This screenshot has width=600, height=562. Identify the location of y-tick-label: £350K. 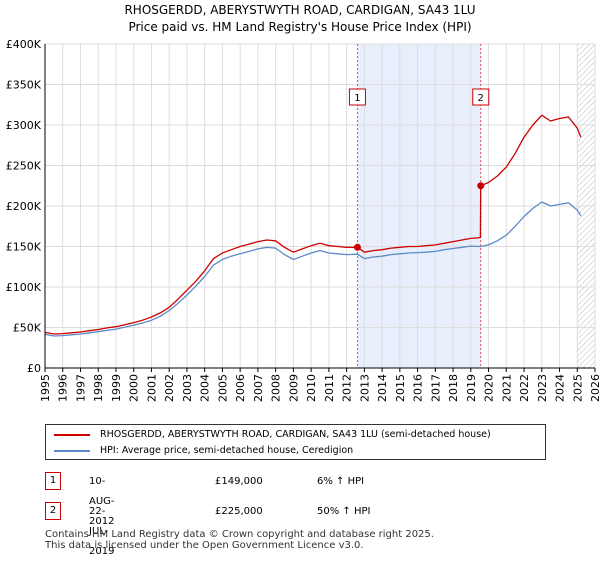
(24, 85).